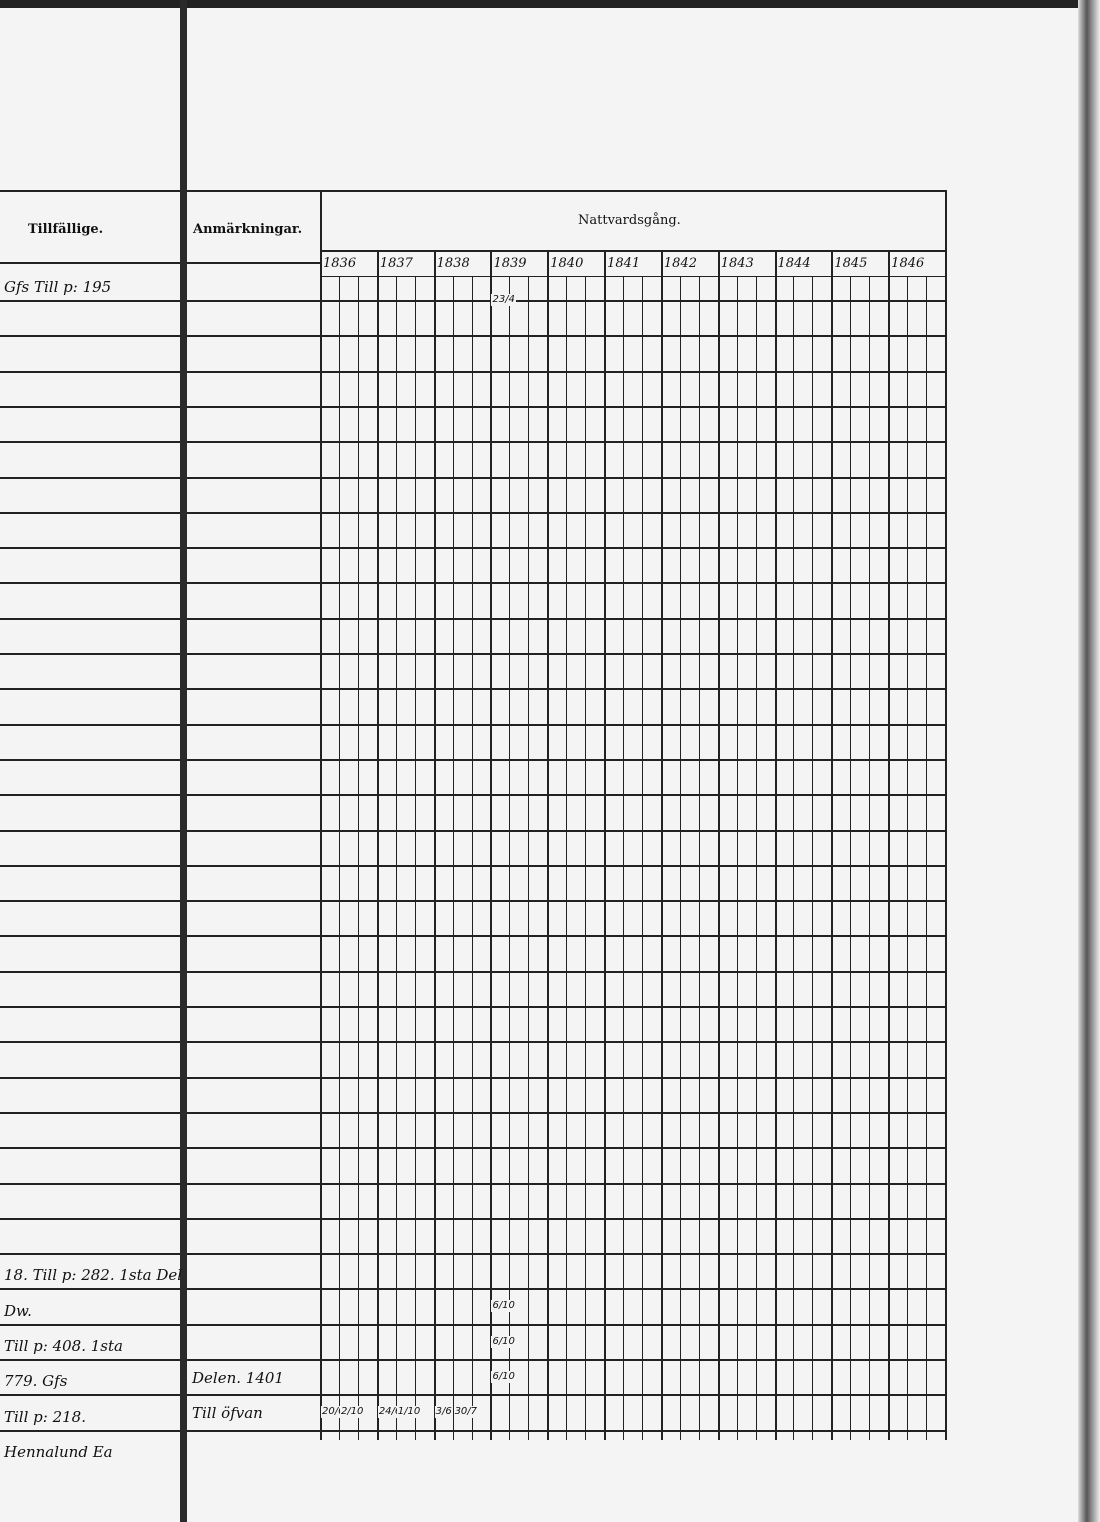 Image resolution: width=1100 pixels, height=1522 pixels. Describe the element at coordinates (453, 263) in the screenshot. I see `year-label: 1838` at that location.